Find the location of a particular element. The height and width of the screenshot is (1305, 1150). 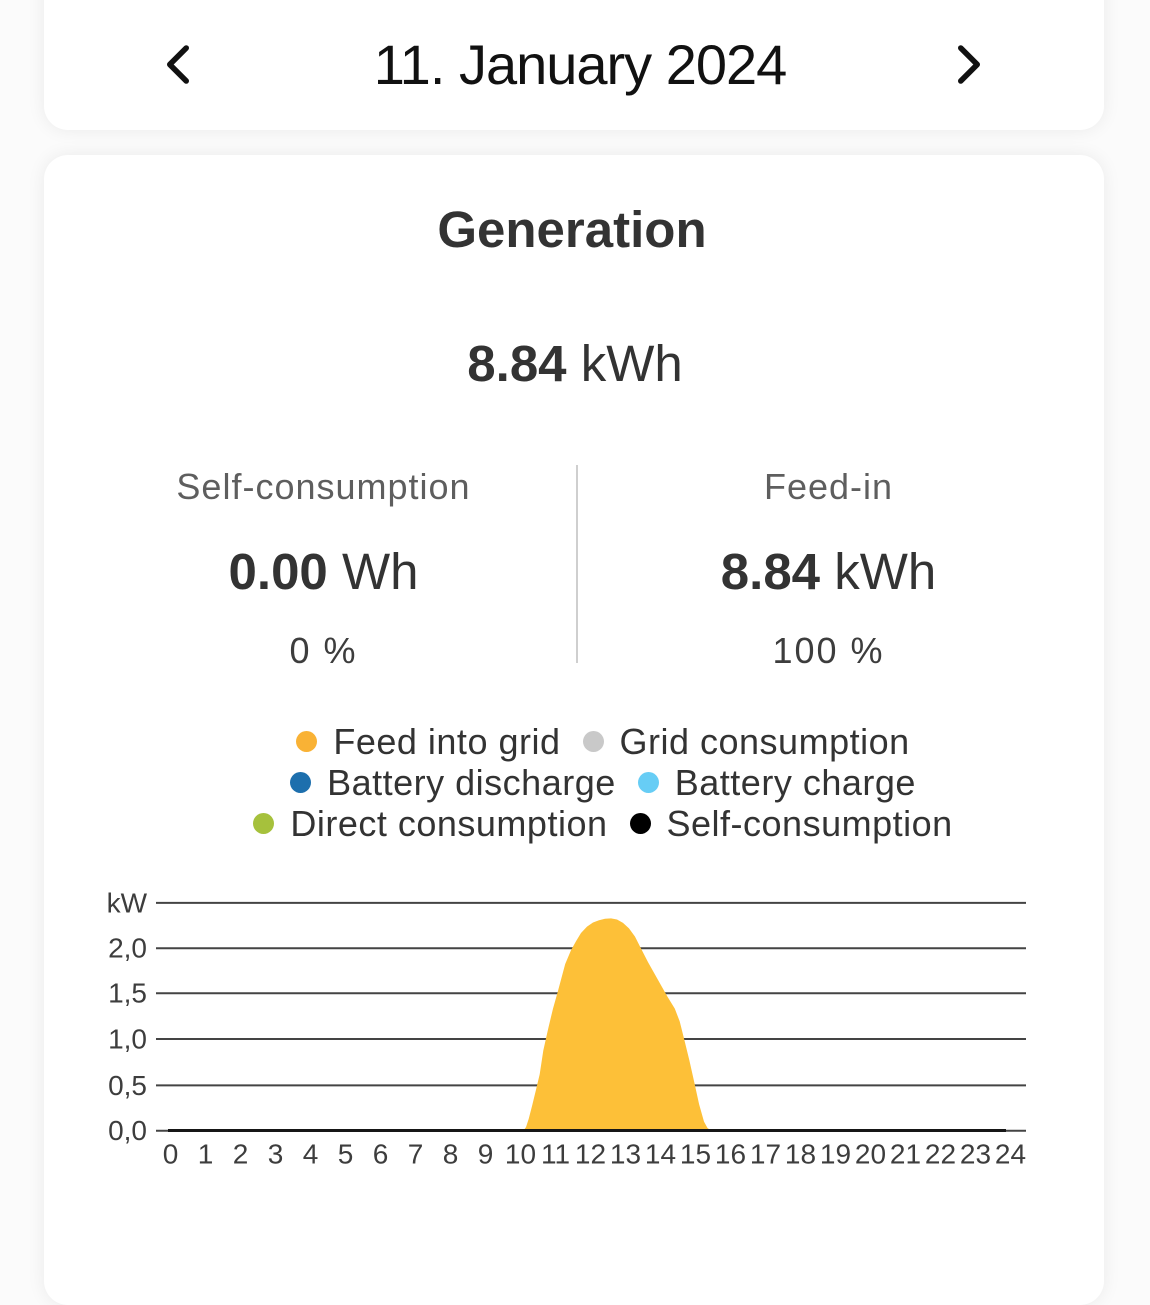

svg-text: 8 is located at coordinates (451, 1154).